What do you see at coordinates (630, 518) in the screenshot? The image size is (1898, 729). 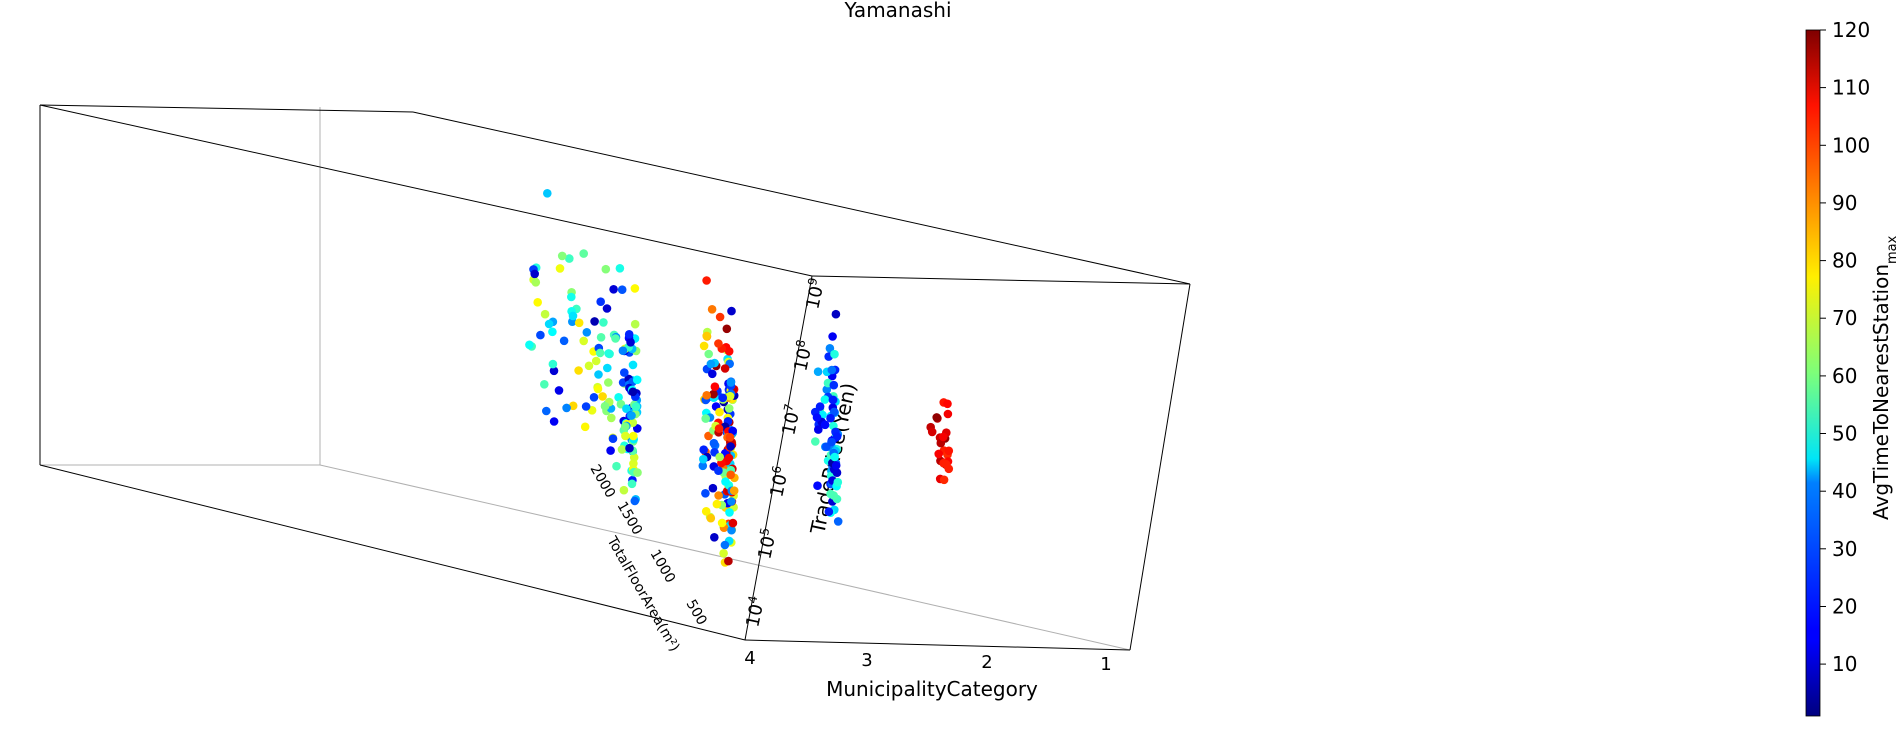 I see `y-tick-label: 1500` at bounding box center [630, 518].